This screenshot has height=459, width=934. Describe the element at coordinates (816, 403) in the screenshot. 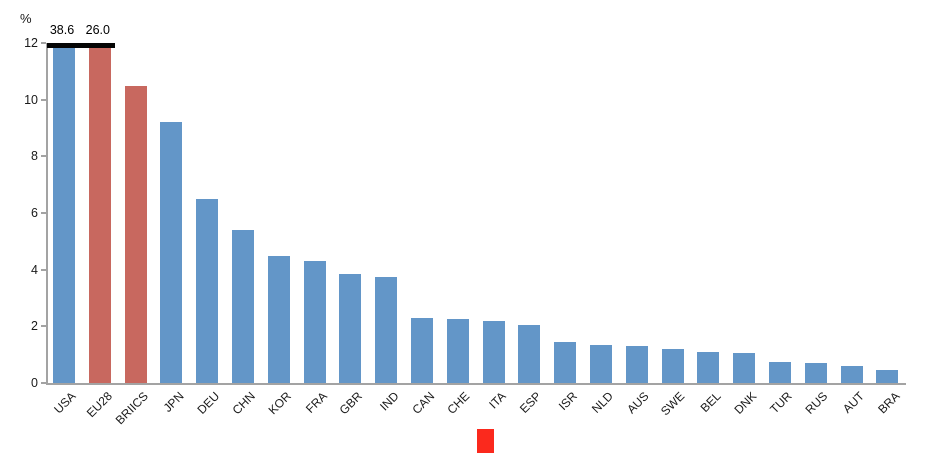

I see `x-axis-label: RUS` at that location.